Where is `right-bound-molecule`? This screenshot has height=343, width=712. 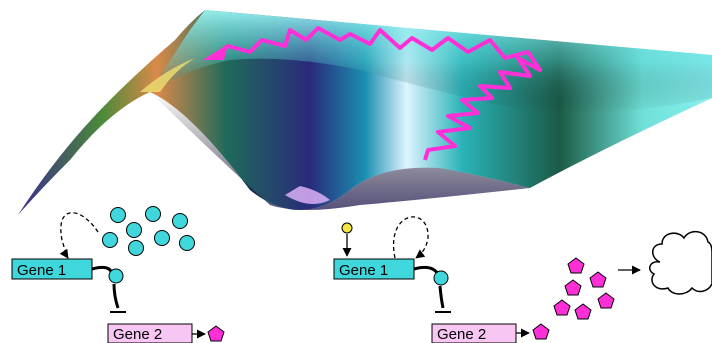
right-bound-molecule is located at coordinates (441, 278).